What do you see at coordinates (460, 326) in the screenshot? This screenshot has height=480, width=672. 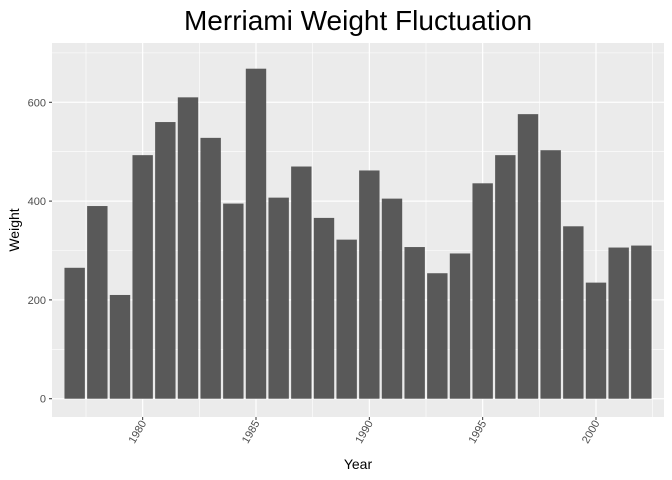 I see `bar-1994` at bounding box center [460, 326].